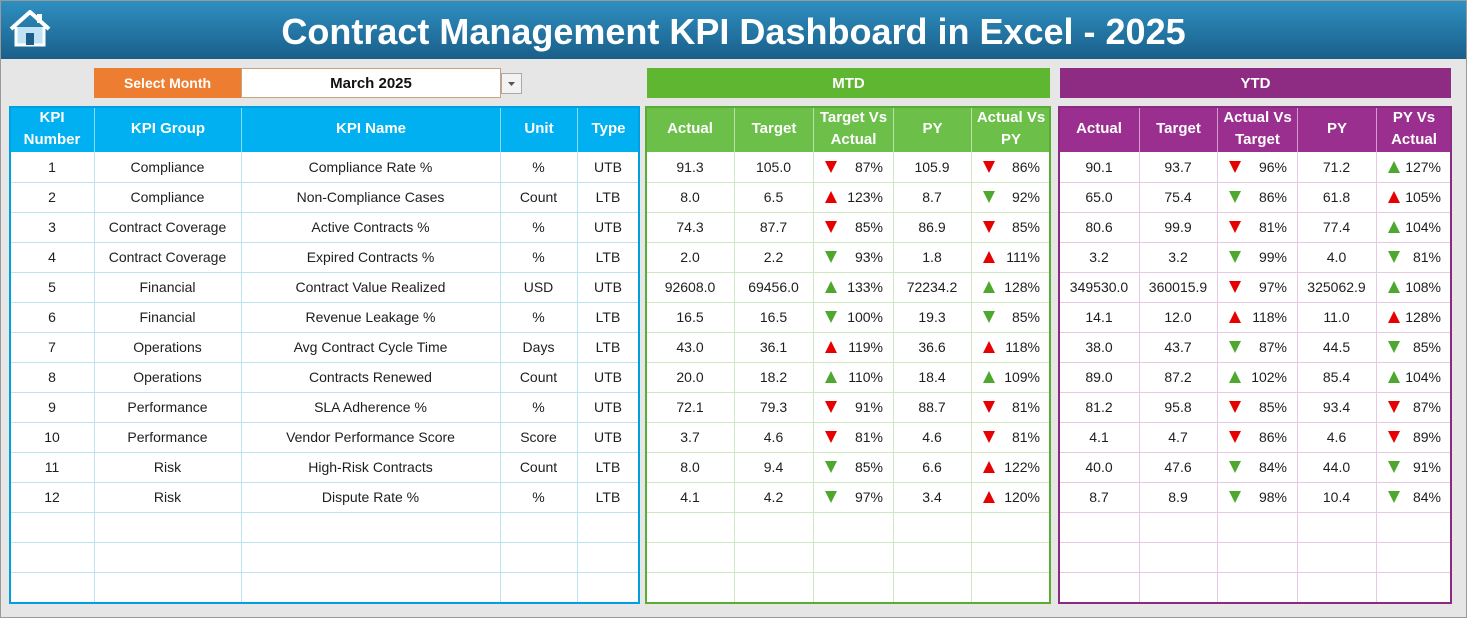 The image size is (1467, 618). Describe the element at coordinates (370, 167) in the screenshot. I see `table-cell: Compliance Rate %` at that location.